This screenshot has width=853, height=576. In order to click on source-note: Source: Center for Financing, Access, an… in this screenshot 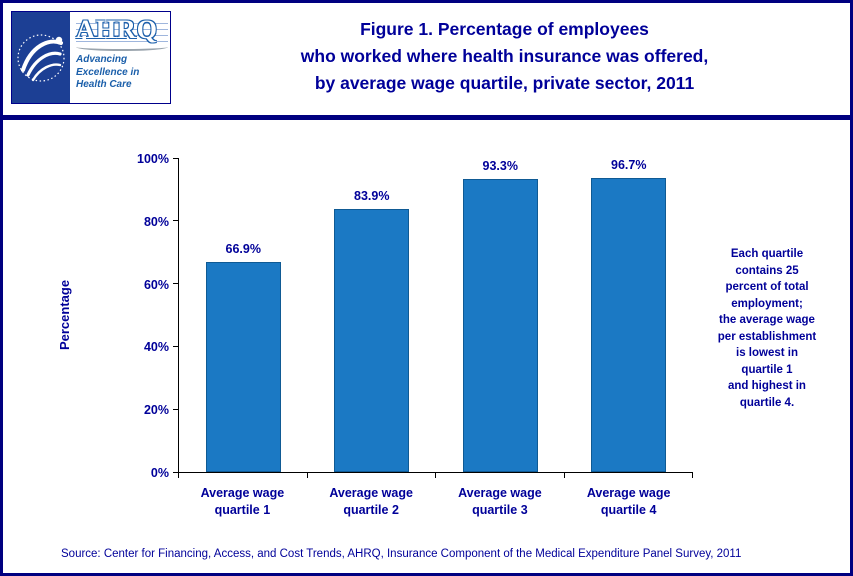, I will do `click(401, 554)`.